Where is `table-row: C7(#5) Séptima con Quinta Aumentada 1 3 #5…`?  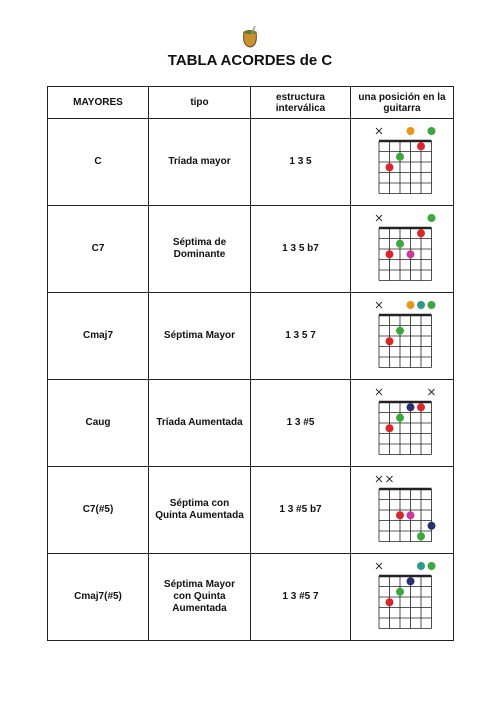 table-row: C7(#5) Séptima con Quinta Aumentada 1 3 #5… is located at coordinates (250, 510).